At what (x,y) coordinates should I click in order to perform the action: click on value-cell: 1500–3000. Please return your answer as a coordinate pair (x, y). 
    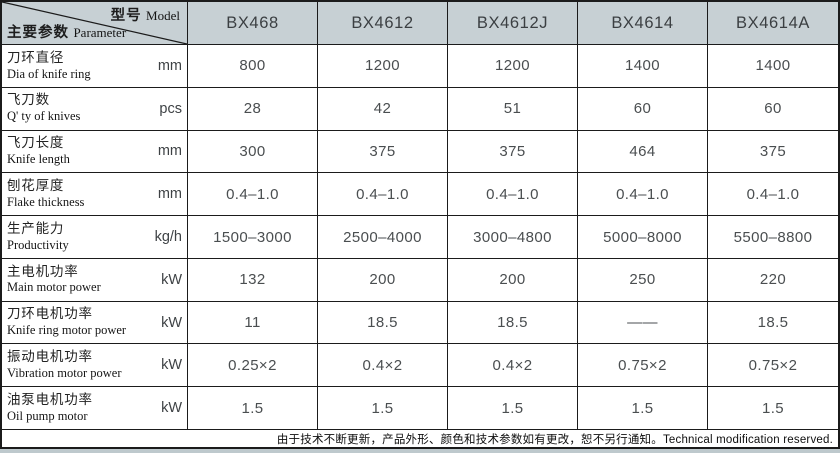
    Looking at the image, I should click on (253, 237).